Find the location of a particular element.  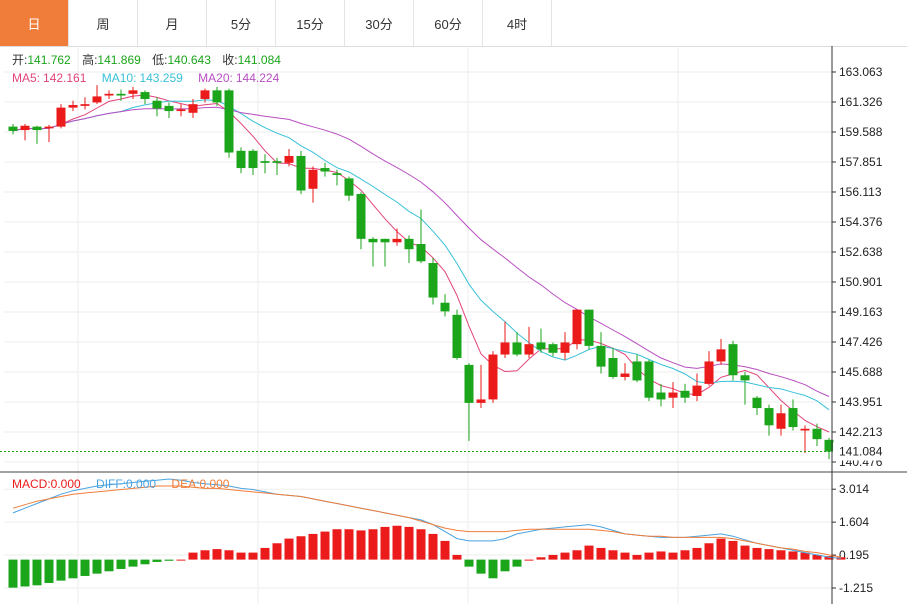

tab-4: 15分 is located at coordinates (310, 23).